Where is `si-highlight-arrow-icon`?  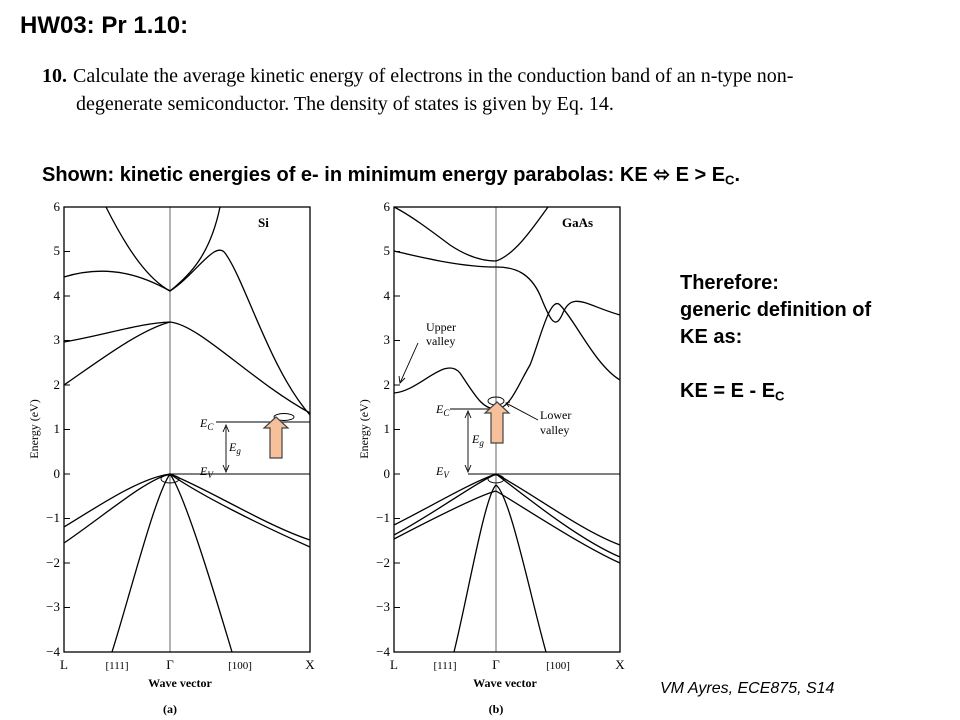 si-highlight-arrow-icon is located at coordinates (276, 437).